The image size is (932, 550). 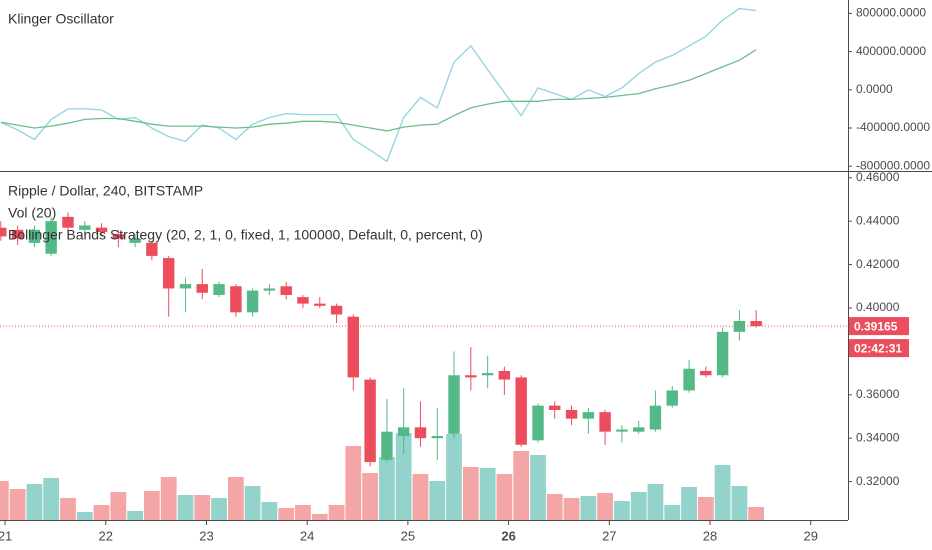 What do you see at coordinates (876, 326) in the screenshot?
I see `last-price-label: 0.39165` at bounding box center [876, 326].